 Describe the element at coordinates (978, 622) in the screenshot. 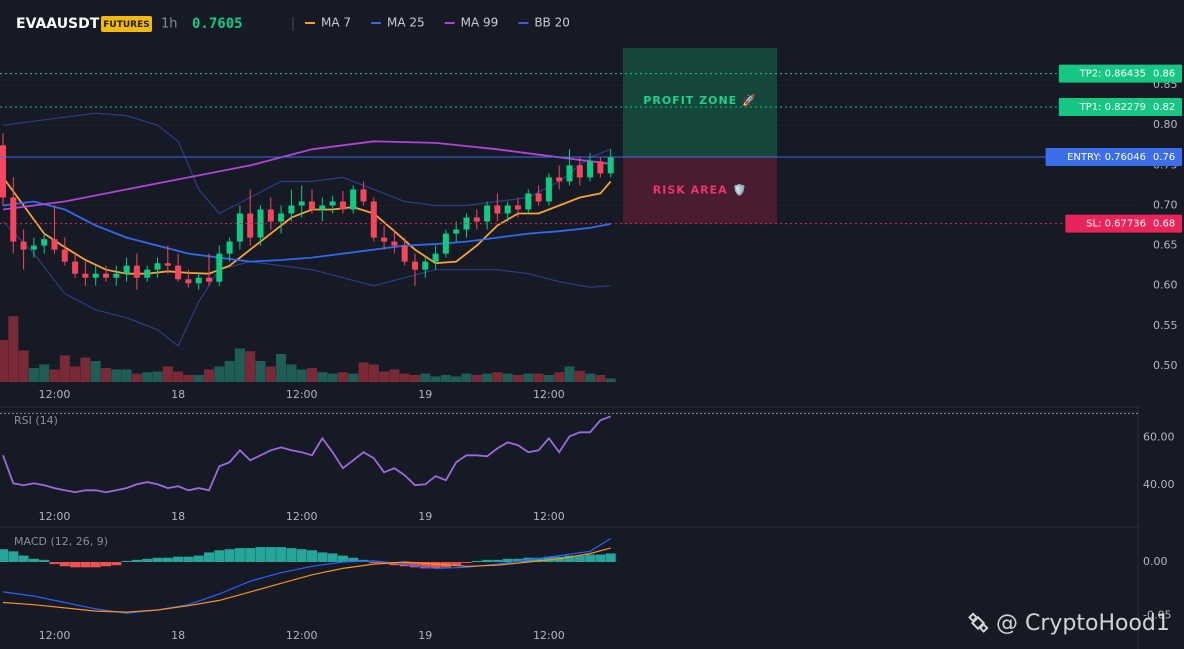

I see `watermark-logo` at that location.